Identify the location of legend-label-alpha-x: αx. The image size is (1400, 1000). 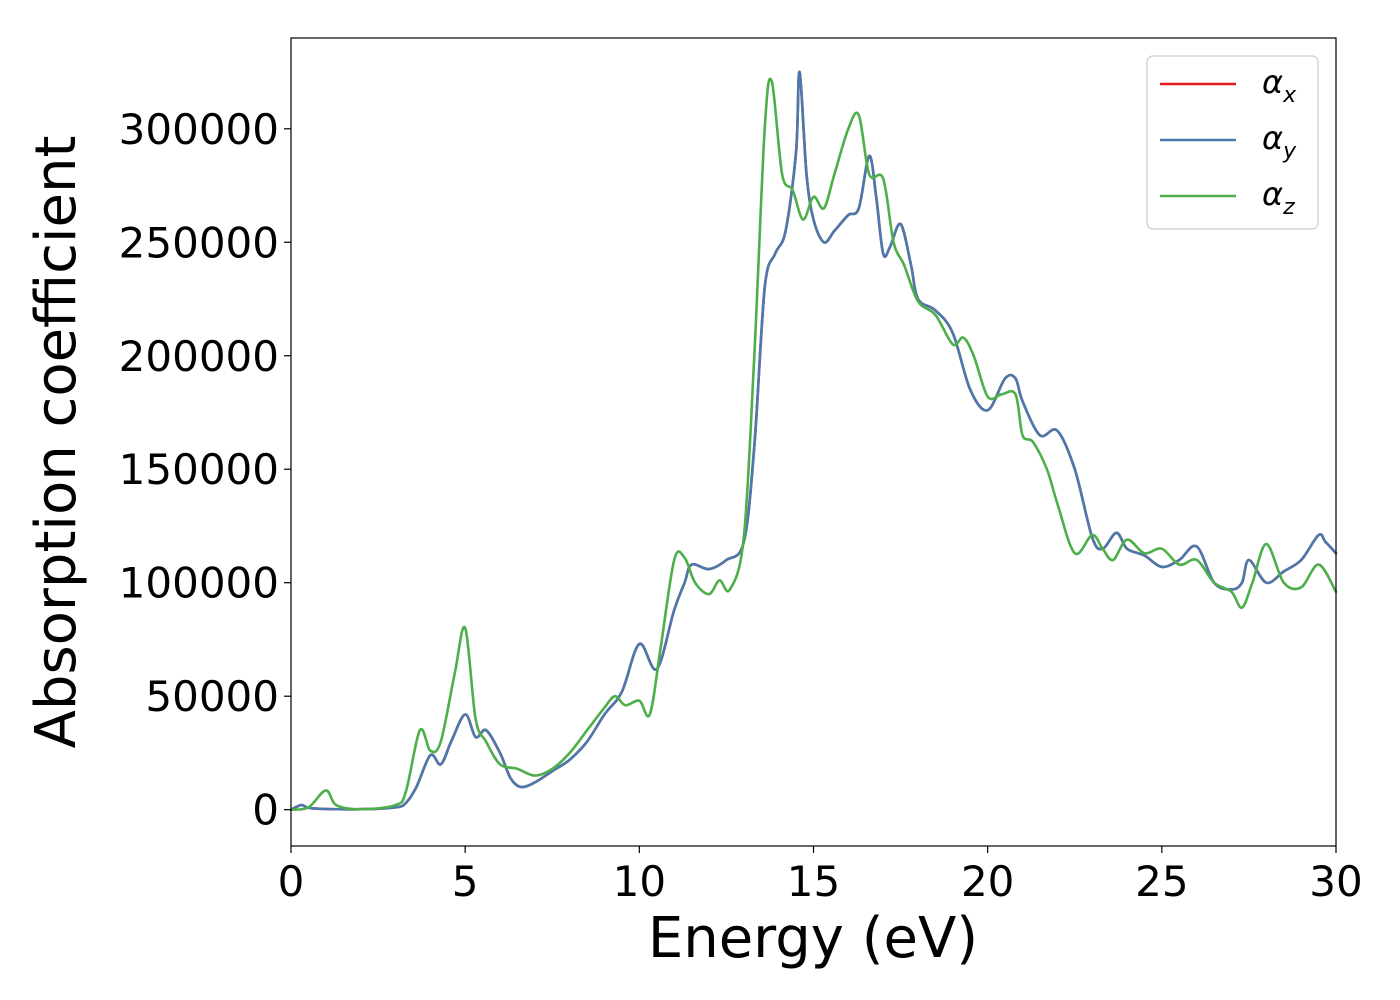
(1279, 85).